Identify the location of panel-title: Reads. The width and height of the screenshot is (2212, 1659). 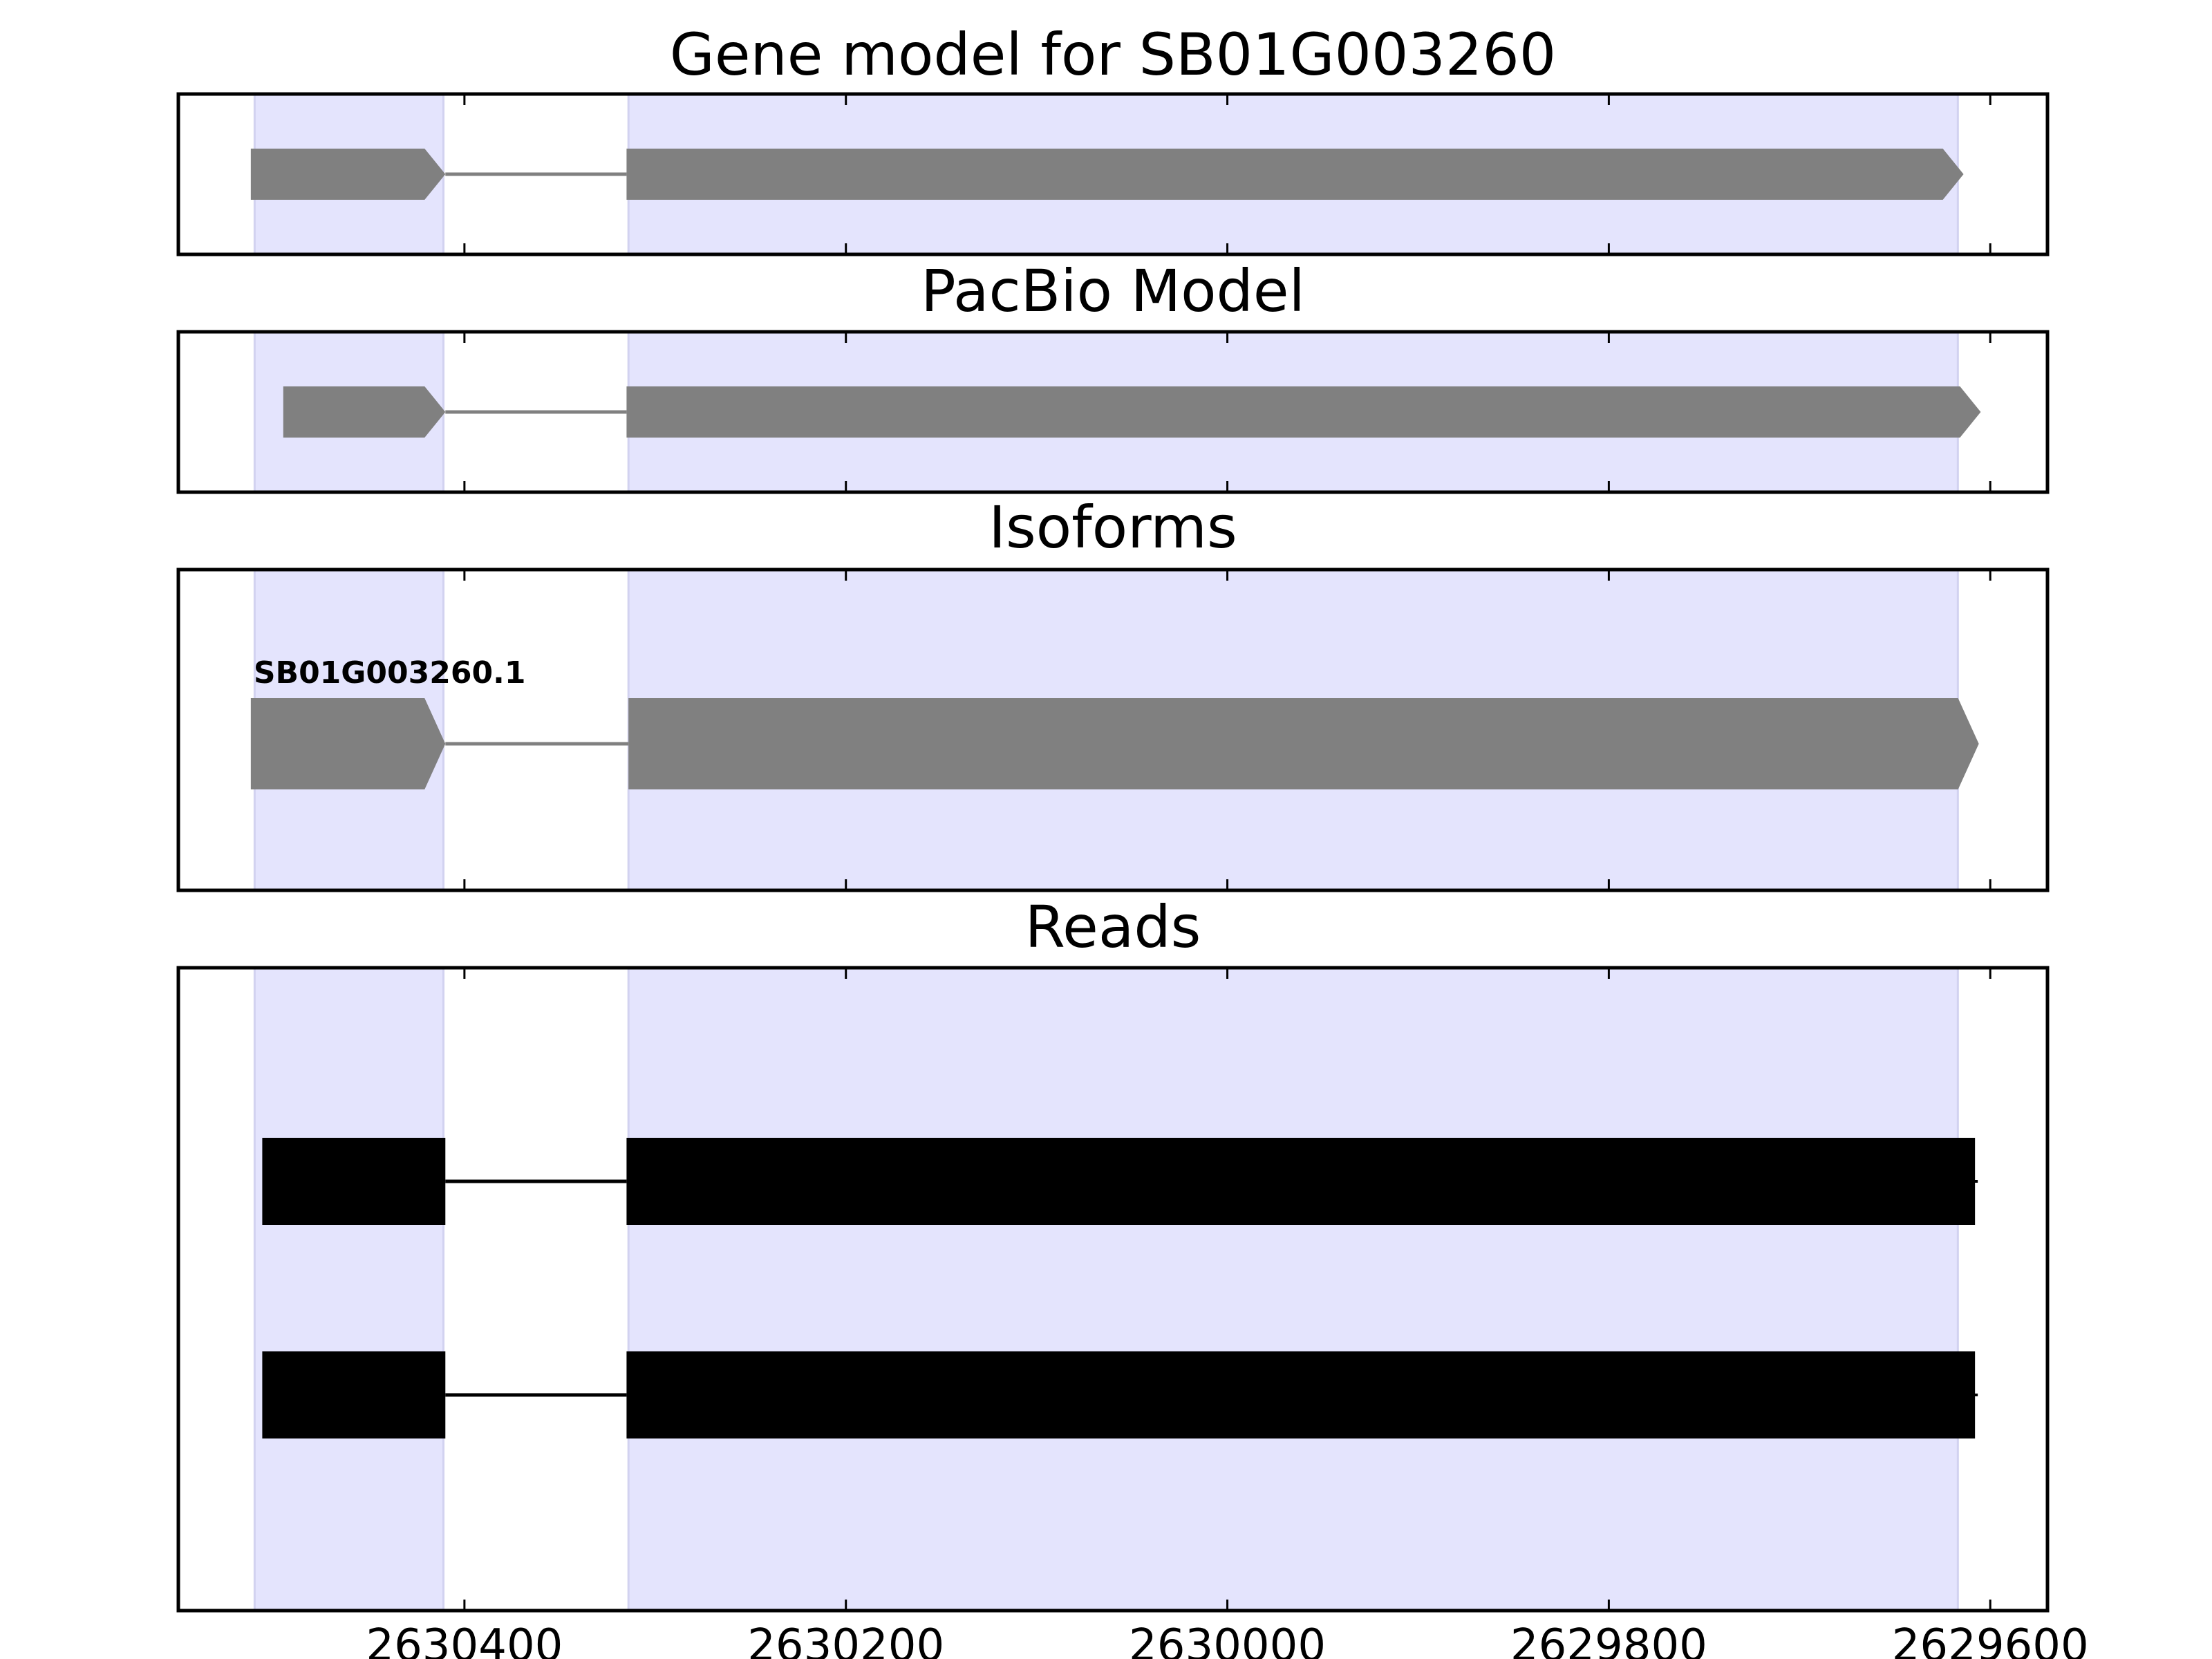
(1113, 927).